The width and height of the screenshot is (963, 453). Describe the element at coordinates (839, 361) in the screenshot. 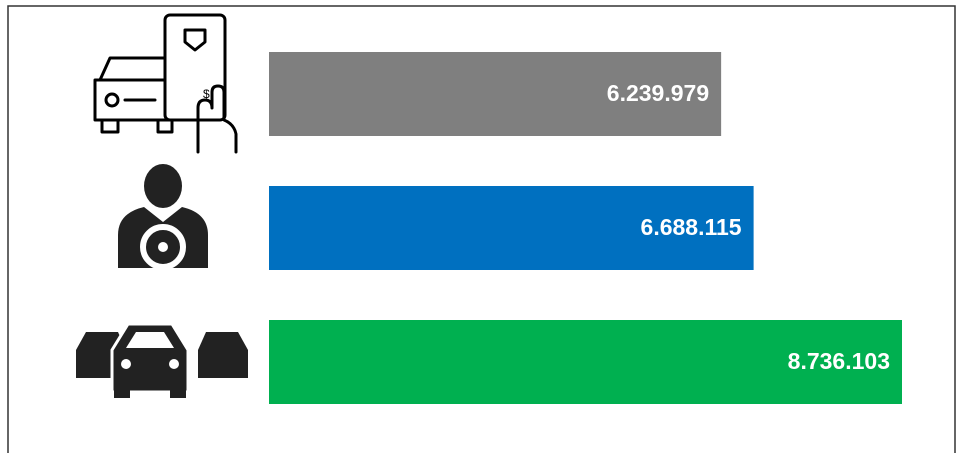

I see `value-label: 8.736.103` at that location.